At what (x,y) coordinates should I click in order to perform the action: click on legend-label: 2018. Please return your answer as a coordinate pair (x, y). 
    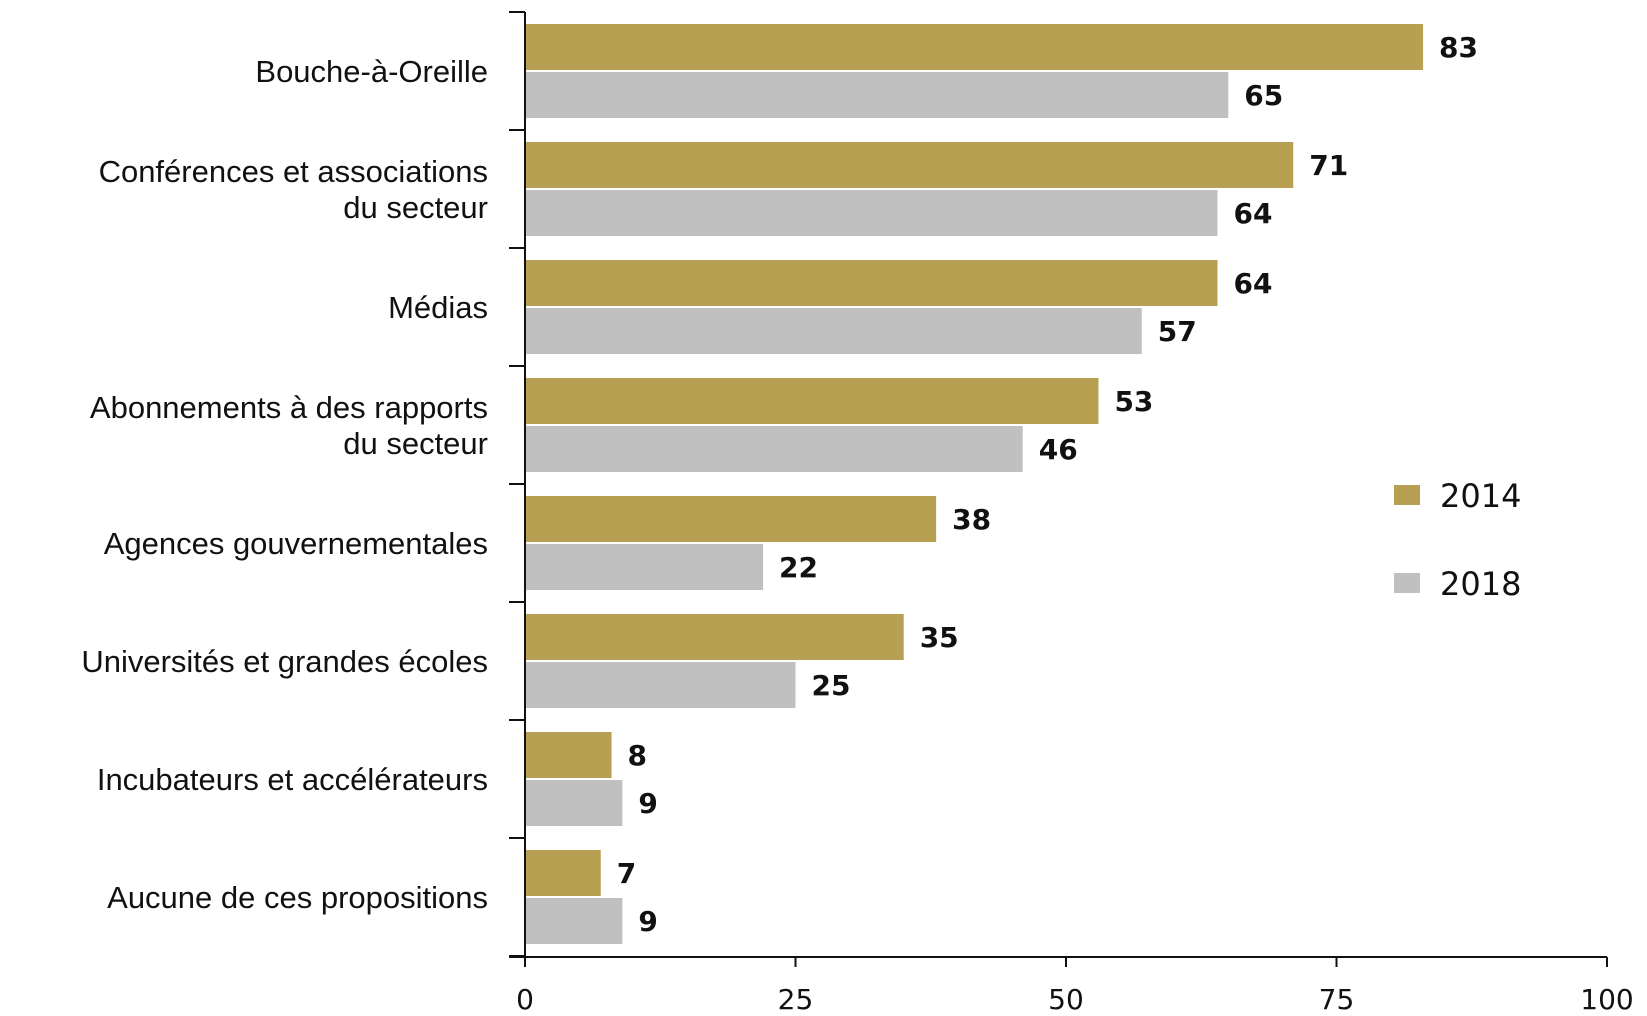
    Looking at the image, I should click on (1480, 584).